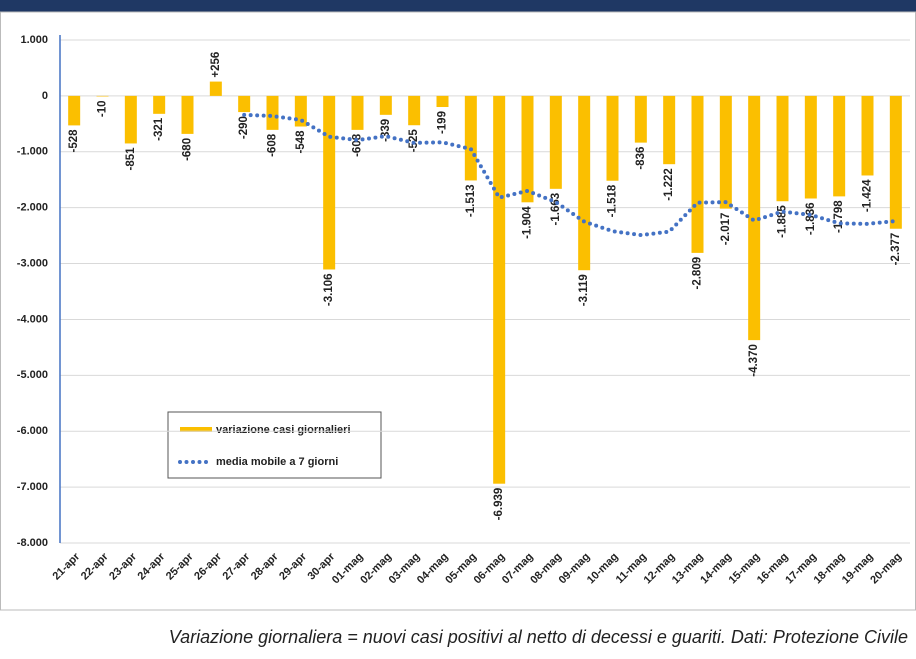 The height and width of the screenshot is (659, 916). Describe the element at coordinates (32, 487) in the screenshot. I see `y-tick-label: -7.000` at that location.